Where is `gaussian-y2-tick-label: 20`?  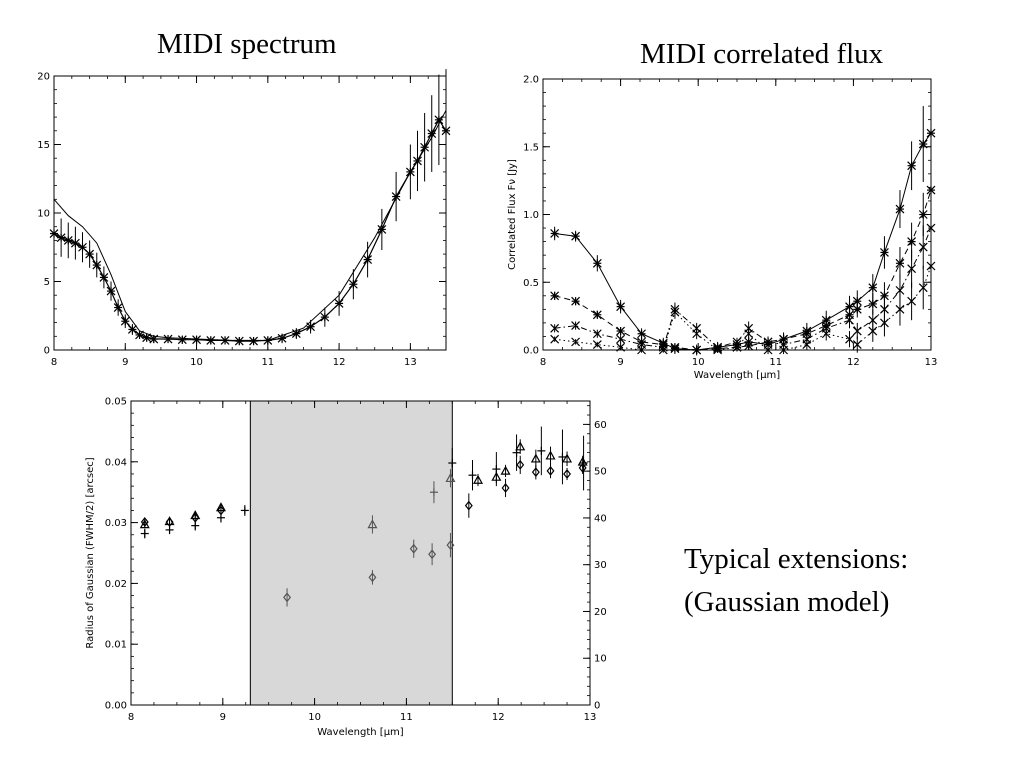
gaussian-y2-tick-label: 20 is located at coordinates (600, 612).